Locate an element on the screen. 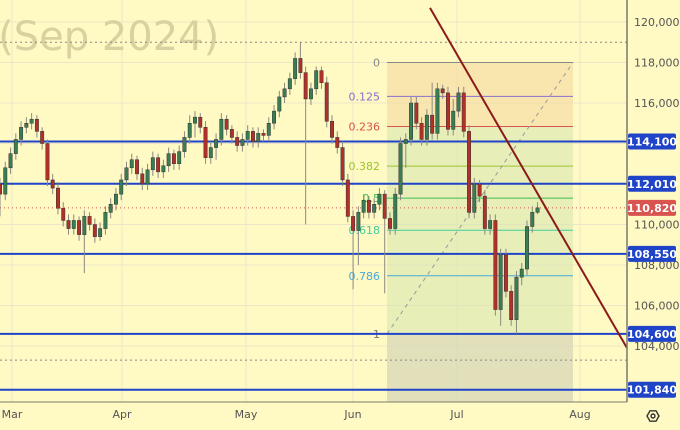 This screenshot has width=680, height=430. last-price-label: 110,820 is located at coordinates (652, 208).